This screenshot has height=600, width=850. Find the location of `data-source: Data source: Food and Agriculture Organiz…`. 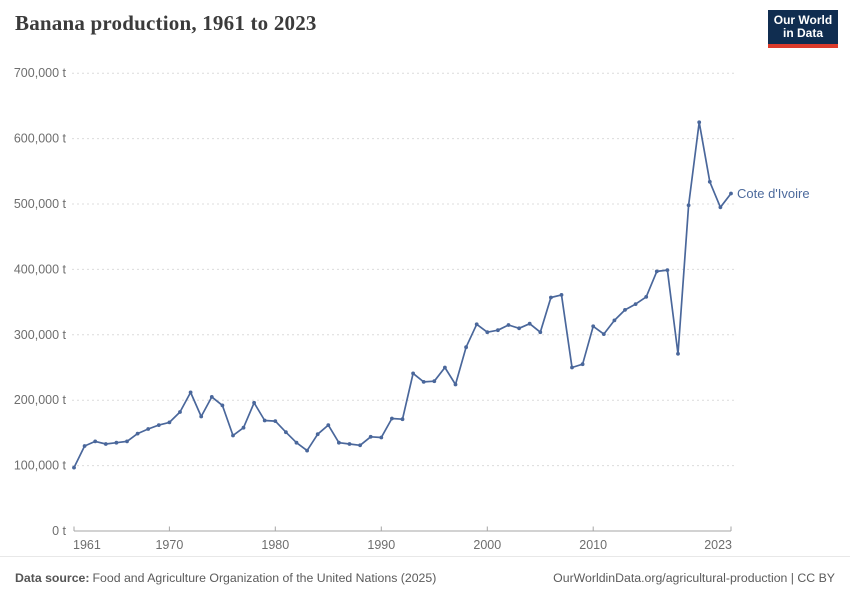

data-source: Data source: Food and Agriculture Organiz… is located at coordinates (225, 578).